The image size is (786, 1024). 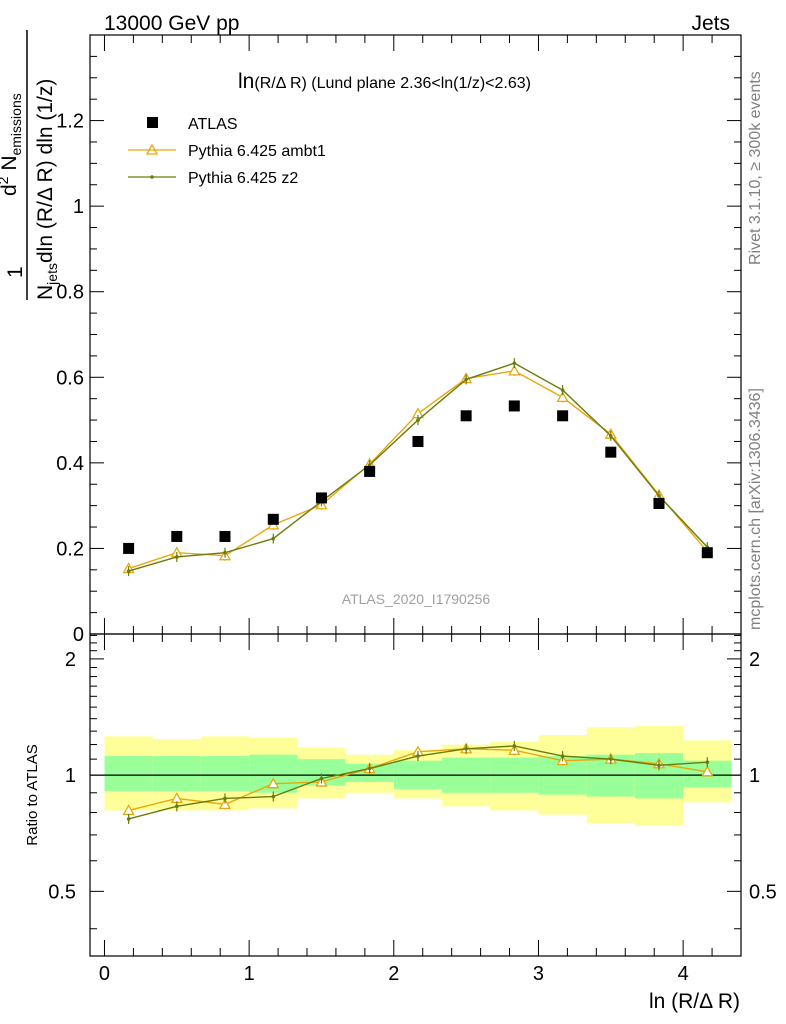 What do you see at coordinates (15, 272) in the screenshot?
I see `ylabel-numerator: 1` at bounding box center [15, 272].